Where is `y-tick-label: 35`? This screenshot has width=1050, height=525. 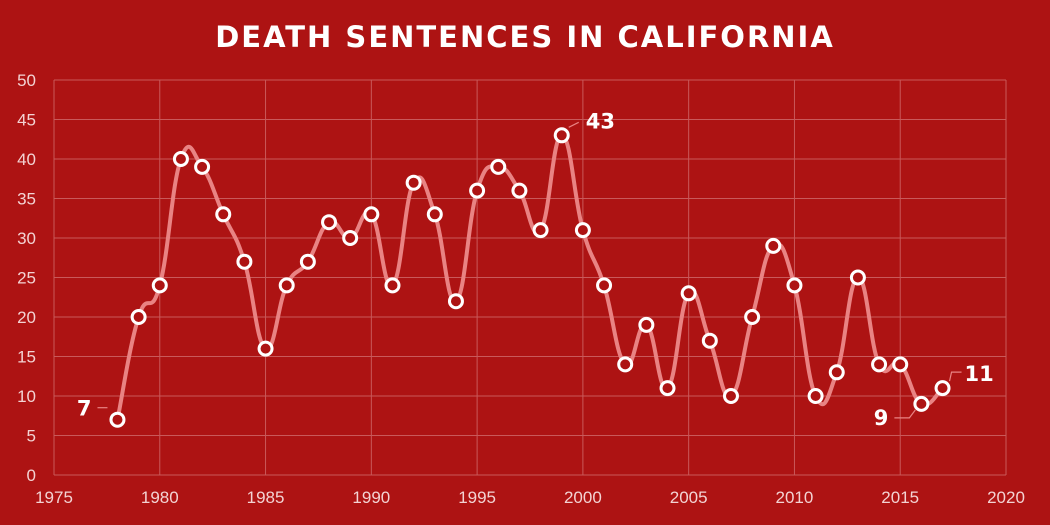
y-tick-label: 35 is located at coordinates (26, 199).